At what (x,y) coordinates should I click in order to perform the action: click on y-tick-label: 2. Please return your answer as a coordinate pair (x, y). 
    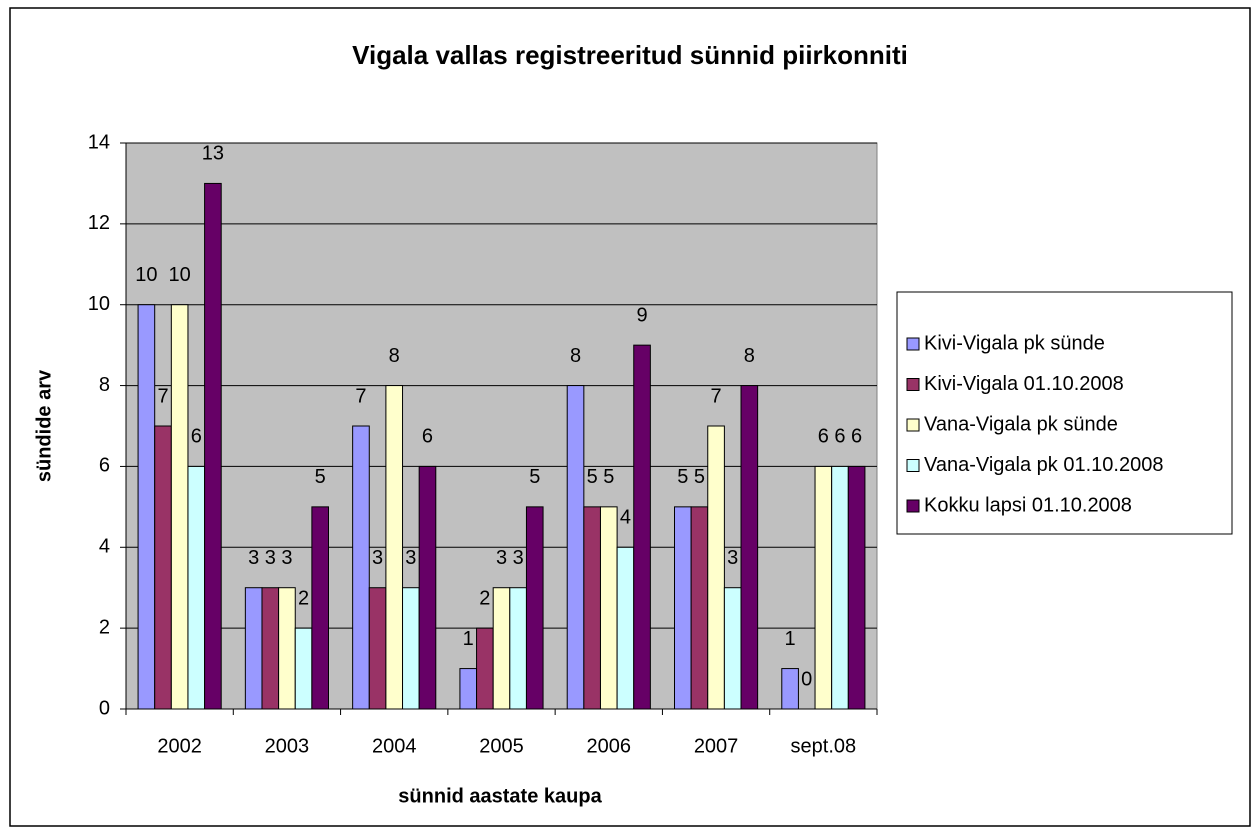
    Looking at the image, I should click on (104, 627).